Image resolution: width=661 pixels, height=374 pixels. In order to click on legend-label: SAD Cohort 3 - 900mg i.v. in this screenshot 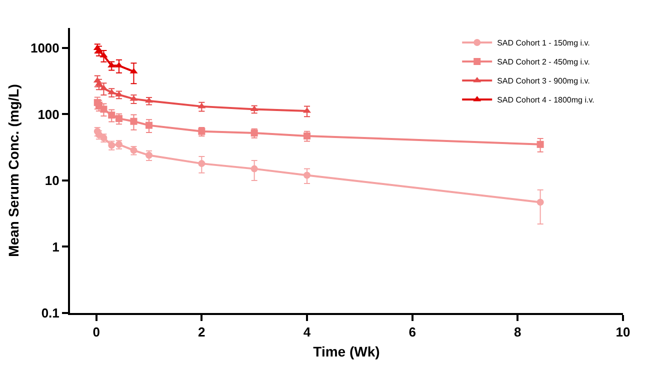, I will do `click(543, 81)`.